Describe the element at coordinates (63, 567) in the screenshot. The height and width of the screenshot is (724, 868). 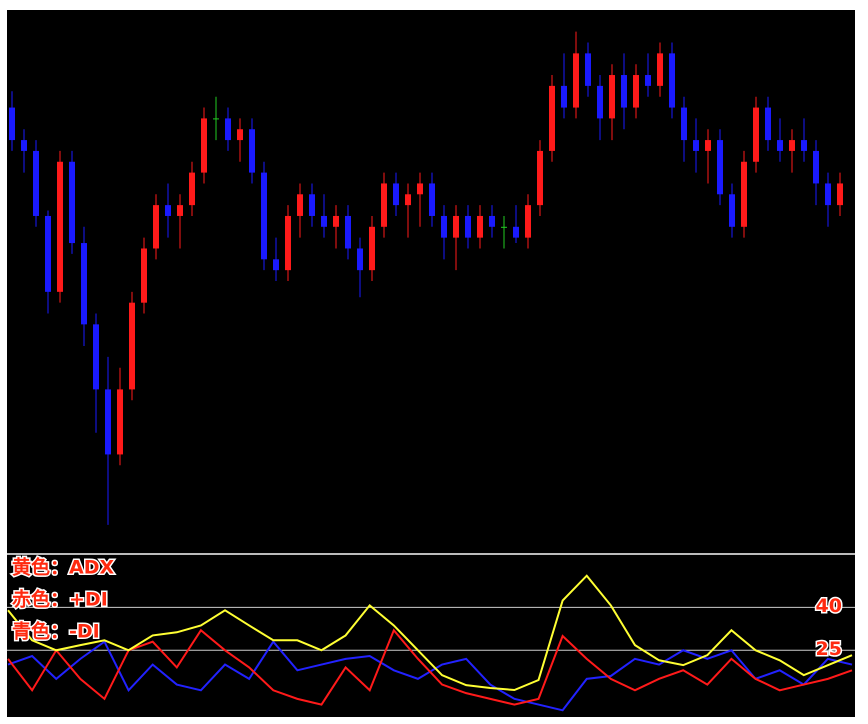
I see `legend-entry: 黄色：ADX` at that location.